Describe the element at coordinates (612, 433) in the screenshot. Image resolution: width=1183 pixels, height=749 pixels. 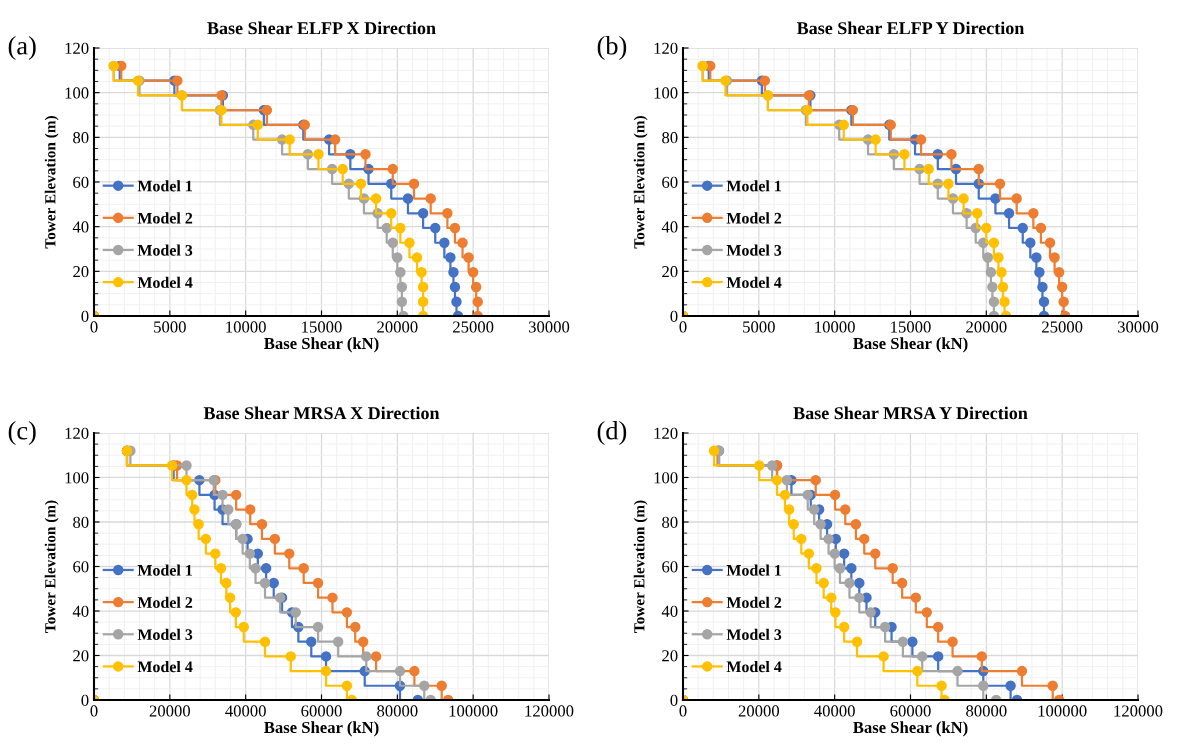
I see `text: (d)` at that location.